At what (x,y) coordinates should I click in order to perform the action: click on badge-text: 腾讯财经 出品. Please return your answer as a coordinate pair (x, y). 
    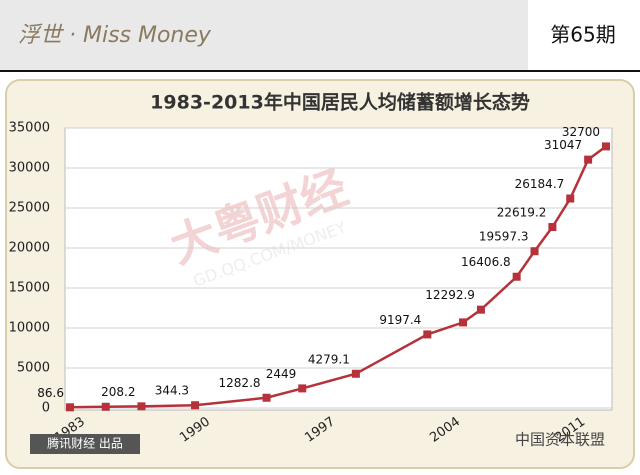
    Looking at the image, I should click on (85, 443).